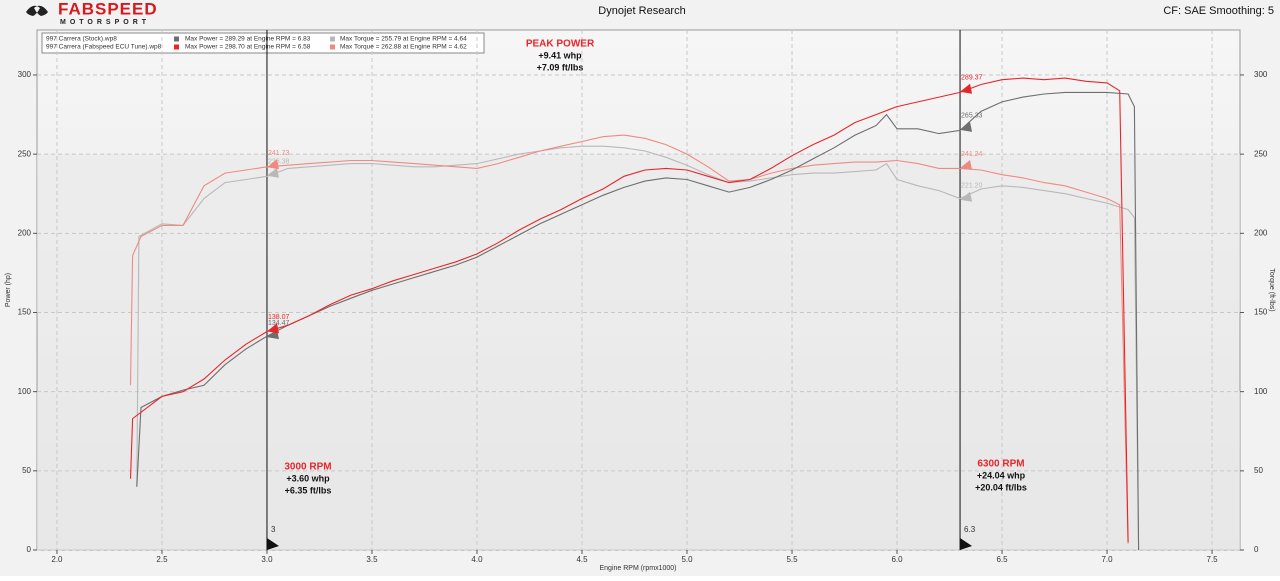 This screenshot has width=1280, height=581. Describe the element at coordinates (273, 529) in the screenshot. I see `cursor-label: 3` at that location.